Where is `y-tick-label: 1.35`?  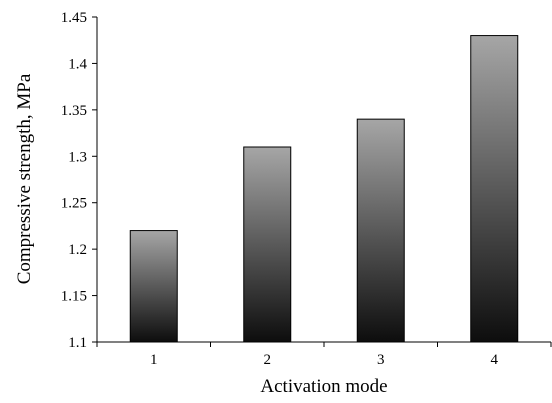
y-tick-label: 1.35 is located at coordinates (74, 111).